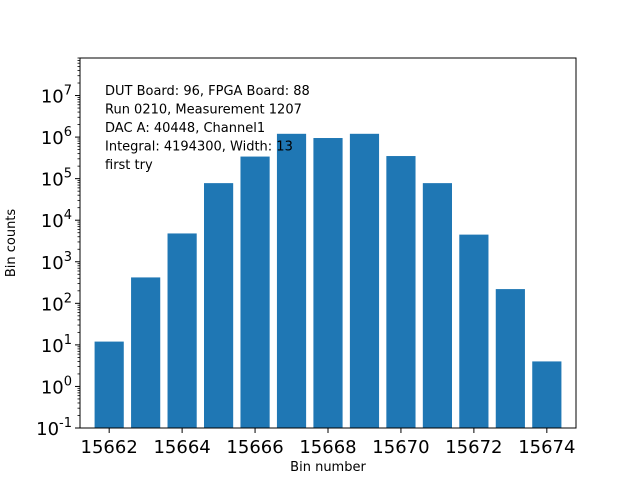 This screenshot has height=480, width=640. I want to click on y-tick-label: 10², so click(56, 303).